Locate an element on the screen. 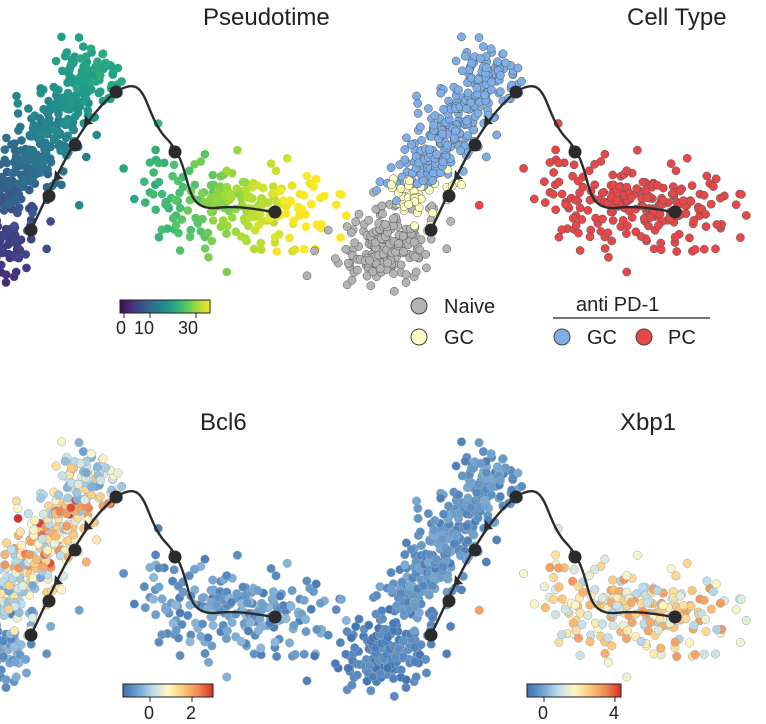  legend-swatch-naive is located at coordinates (419, 306).